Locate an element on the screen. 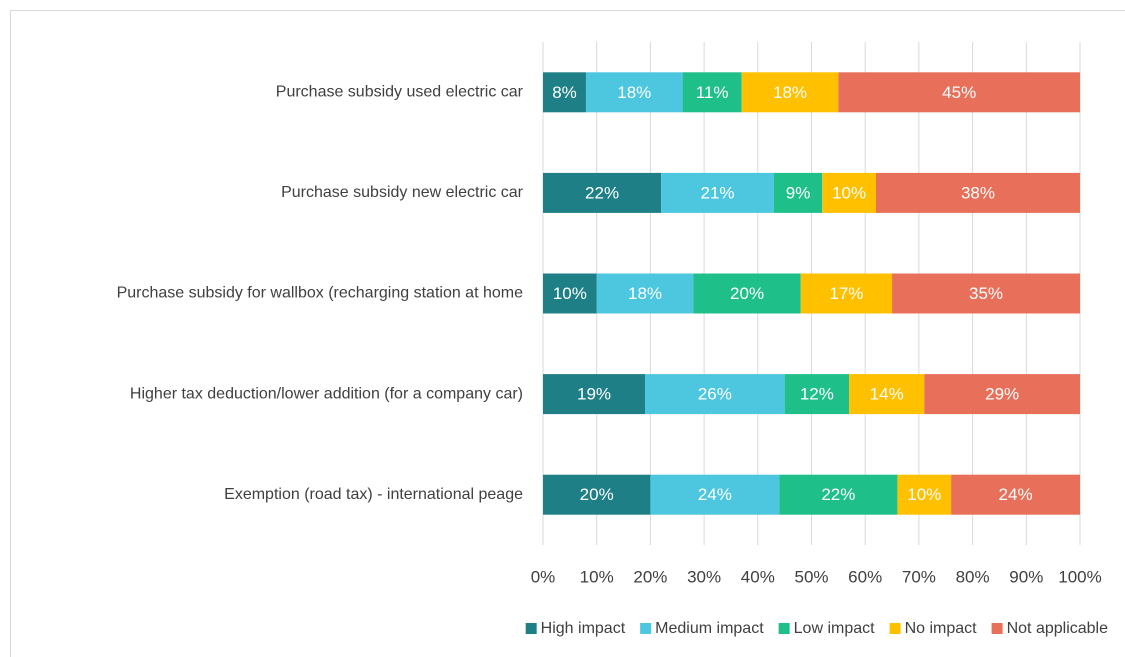  x-tick-label: 0% is located at coordinates (543, 576).